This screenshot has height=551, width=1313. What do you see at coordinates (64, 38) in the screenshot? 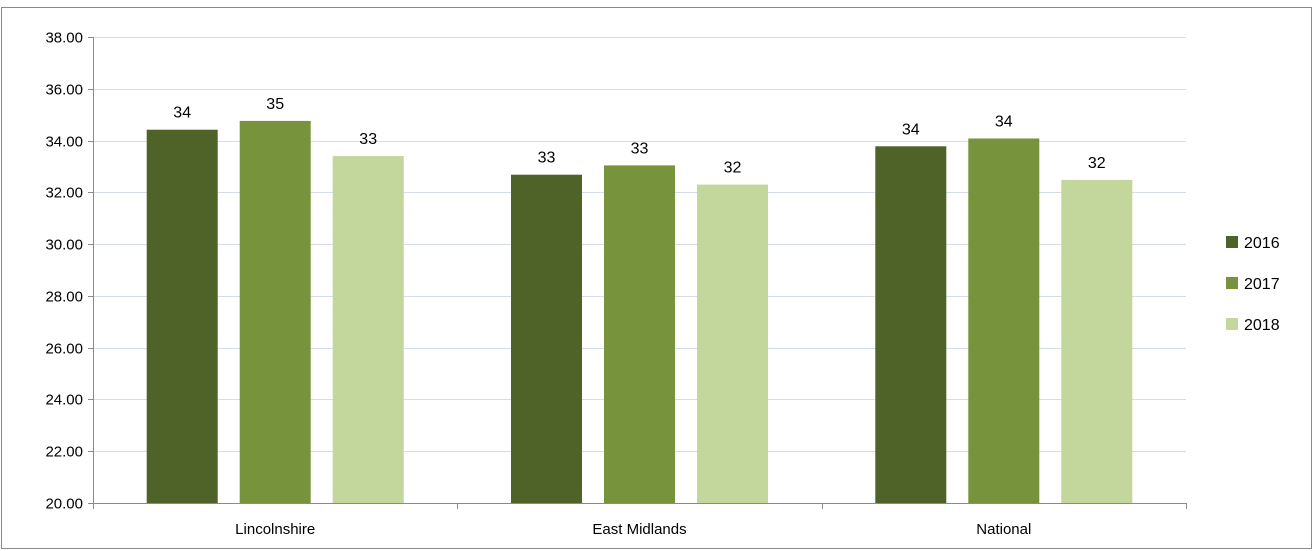
I see `y-tick-label: 38.00` at bounding box center [64, 38].